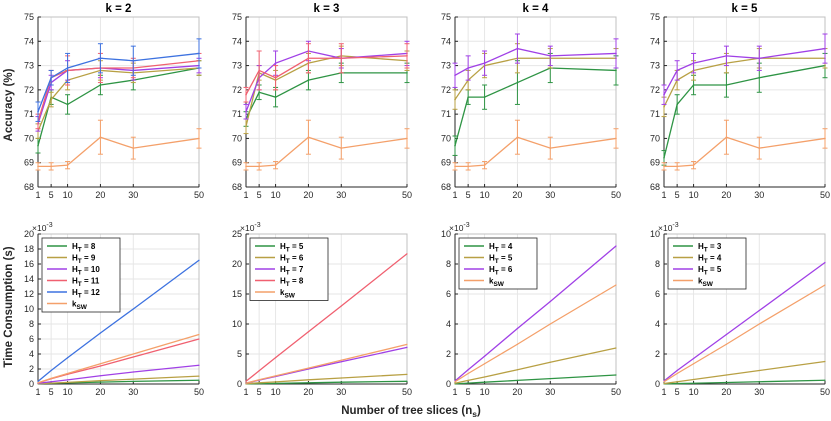  I want to click on panel-4: 1 5 10 20 30 50 68 69 70 71 72 73 74 75 k = 5, so click(740, 101).